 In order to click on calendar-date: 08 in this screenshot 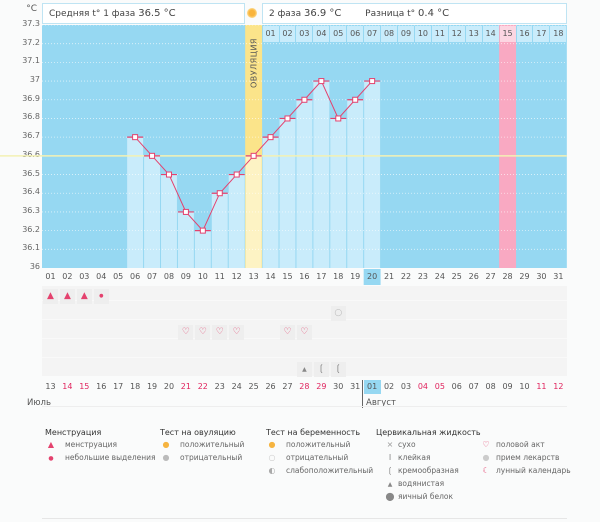, I will do `click(490, 386)`.